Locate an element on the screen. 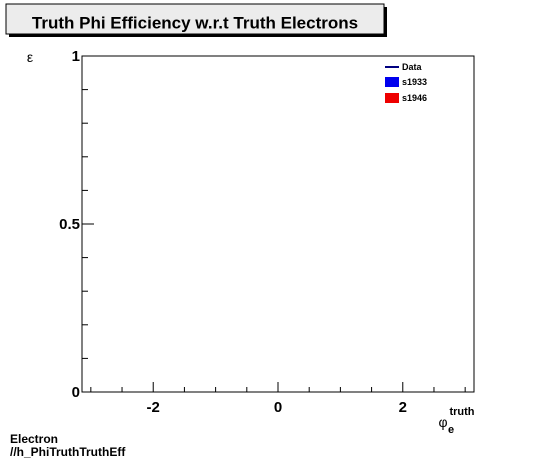  y-tick-label: 0 is located at coordinates (76, 392).